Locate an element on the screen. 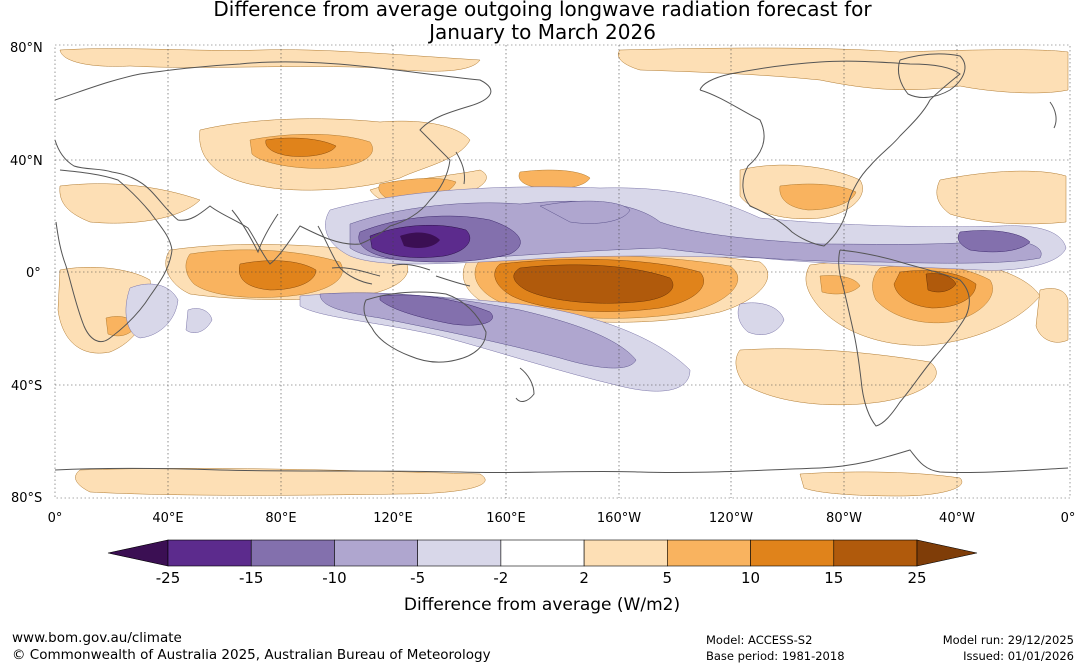  colorbar-swatches is located at coordinates (542, 553).